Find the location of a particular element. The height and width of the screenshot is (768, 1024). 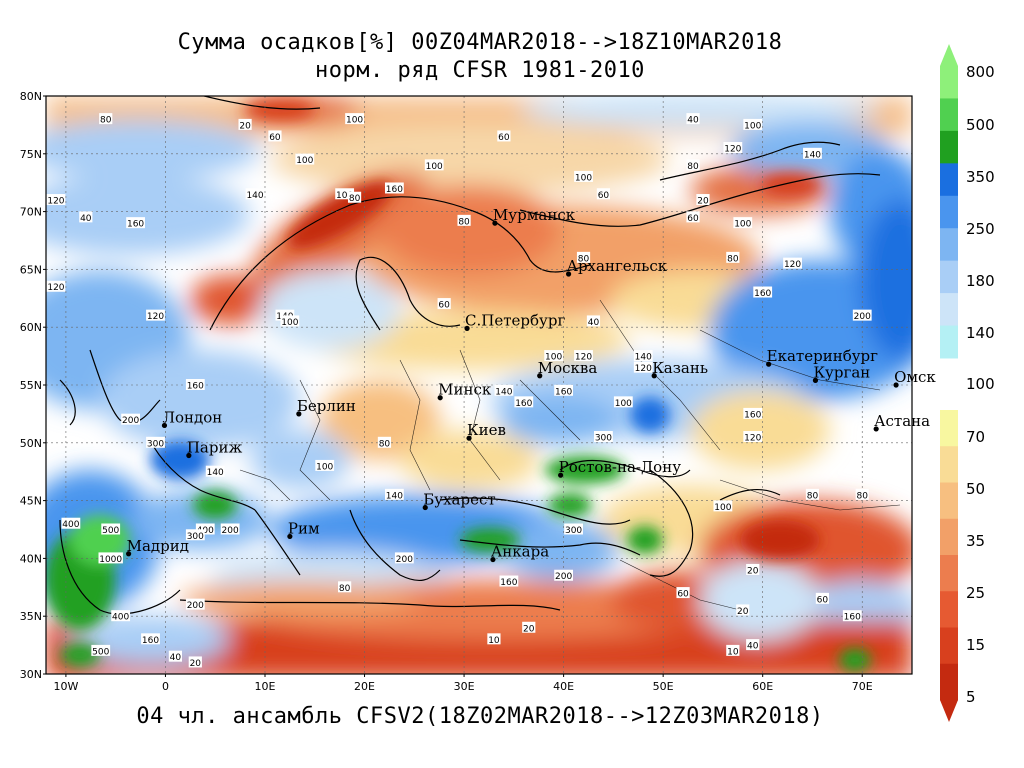

lat-tick-label: 55N is located at coordinates (31, 385).